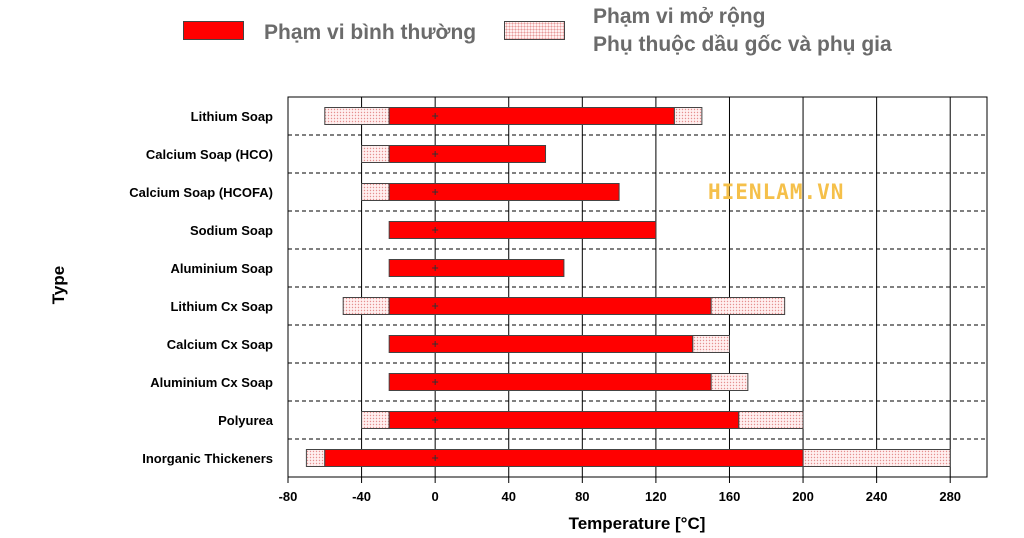 Image resolution: width=1024 pixels, height=538 pixels. What do you see at coordinates (729, 382) in the screenshot?
I see `bar-extended-high-aluminium-cx-soap` at bounding box center [729, 382].